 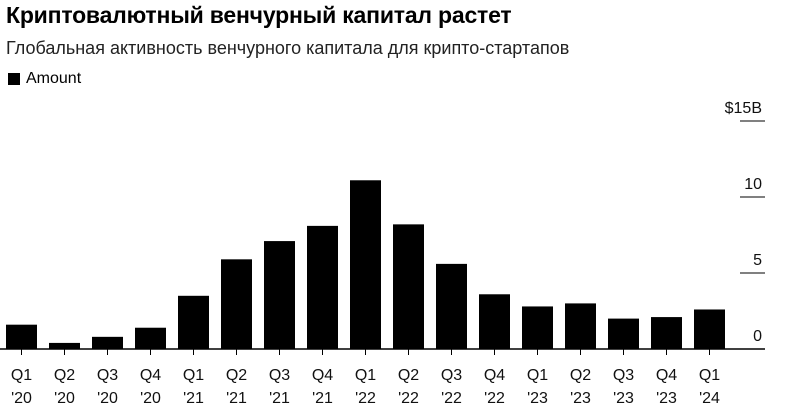 I want to click on legend-swatch, so click(x=14, y=79).